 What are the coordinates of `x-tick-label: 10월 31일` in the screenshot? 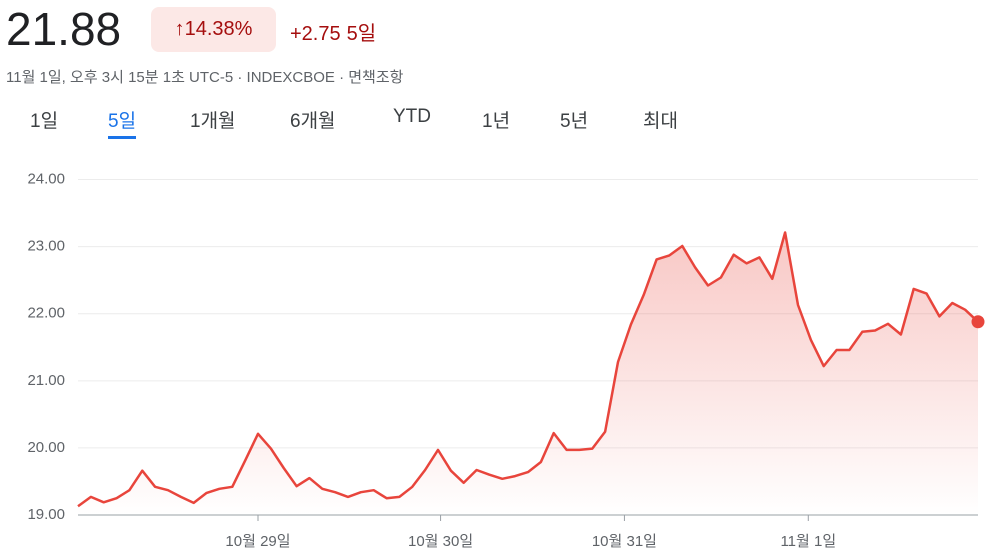 It's located at (624, 541).